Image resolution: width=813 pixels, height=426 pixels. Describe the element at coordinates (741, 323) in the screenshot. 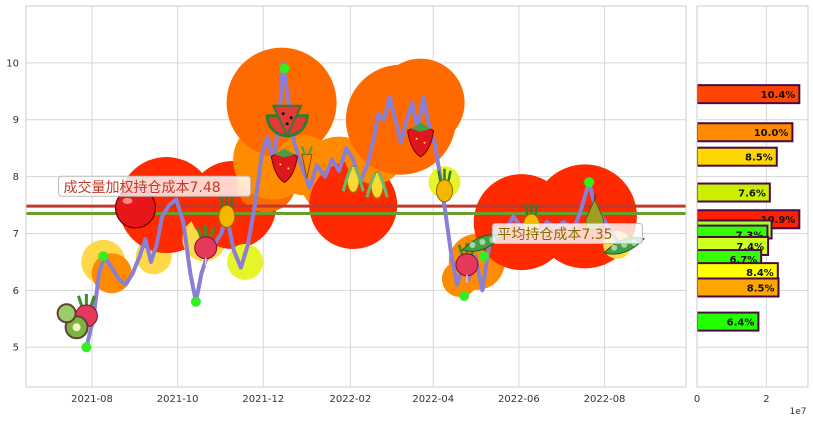

I see `distribution-bar-label: 6.4%` at that location.